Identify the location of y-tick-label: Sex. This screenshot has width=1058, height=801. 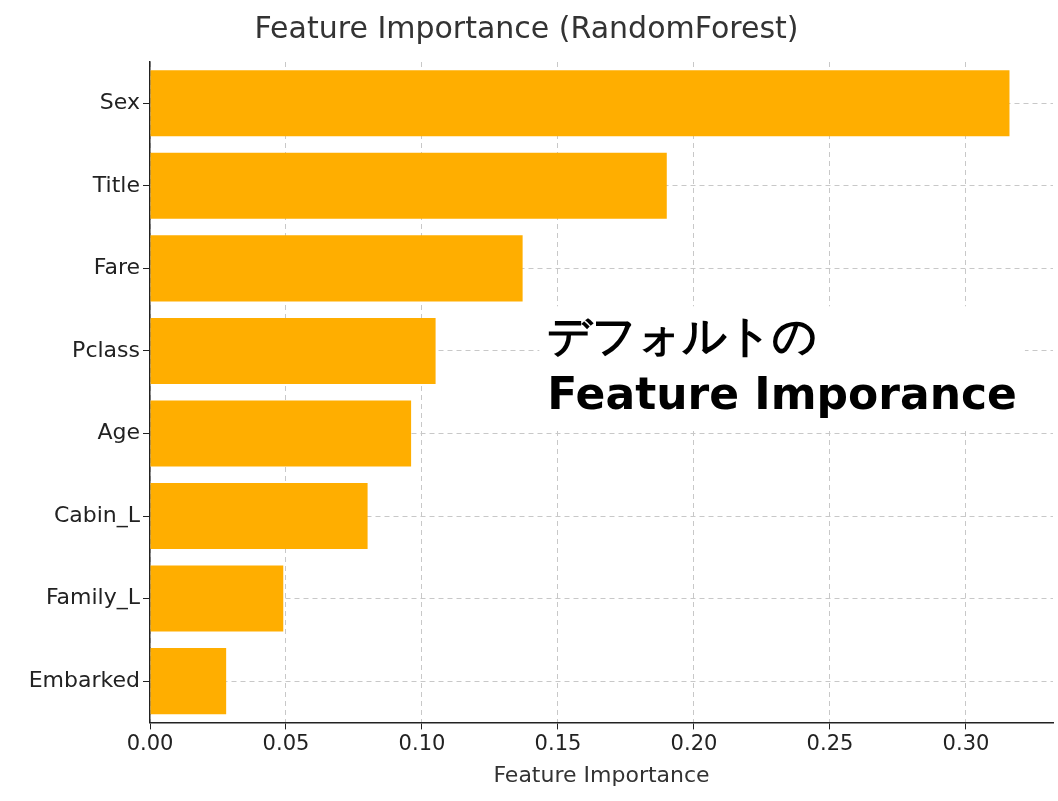
(119, 101).